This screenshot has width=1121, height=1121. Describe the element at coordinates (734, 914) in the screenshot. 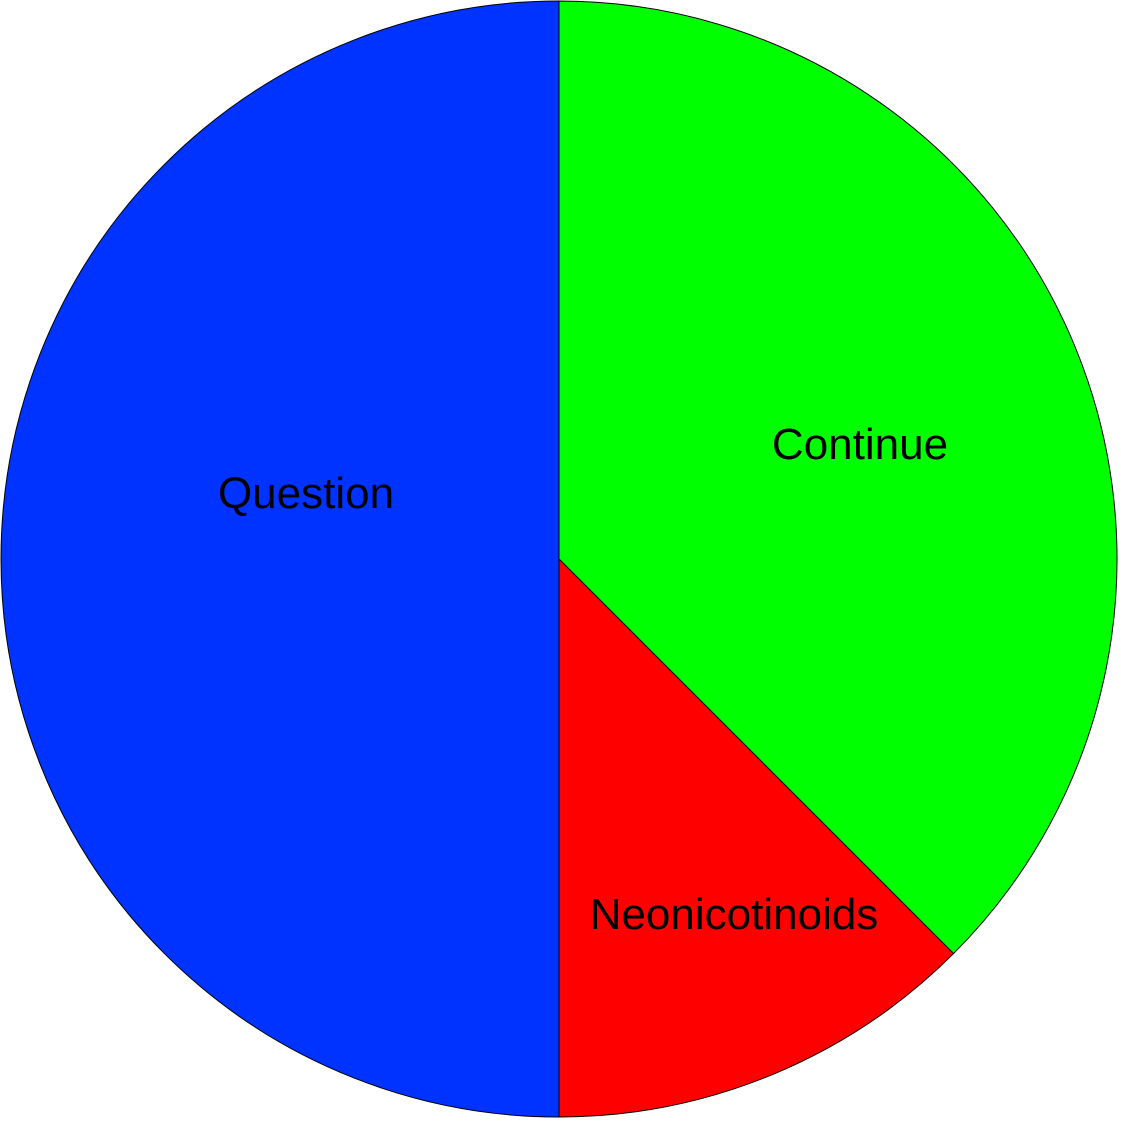

I see `slice-label-neonicotinoids: Neonicotinoids` at that location.